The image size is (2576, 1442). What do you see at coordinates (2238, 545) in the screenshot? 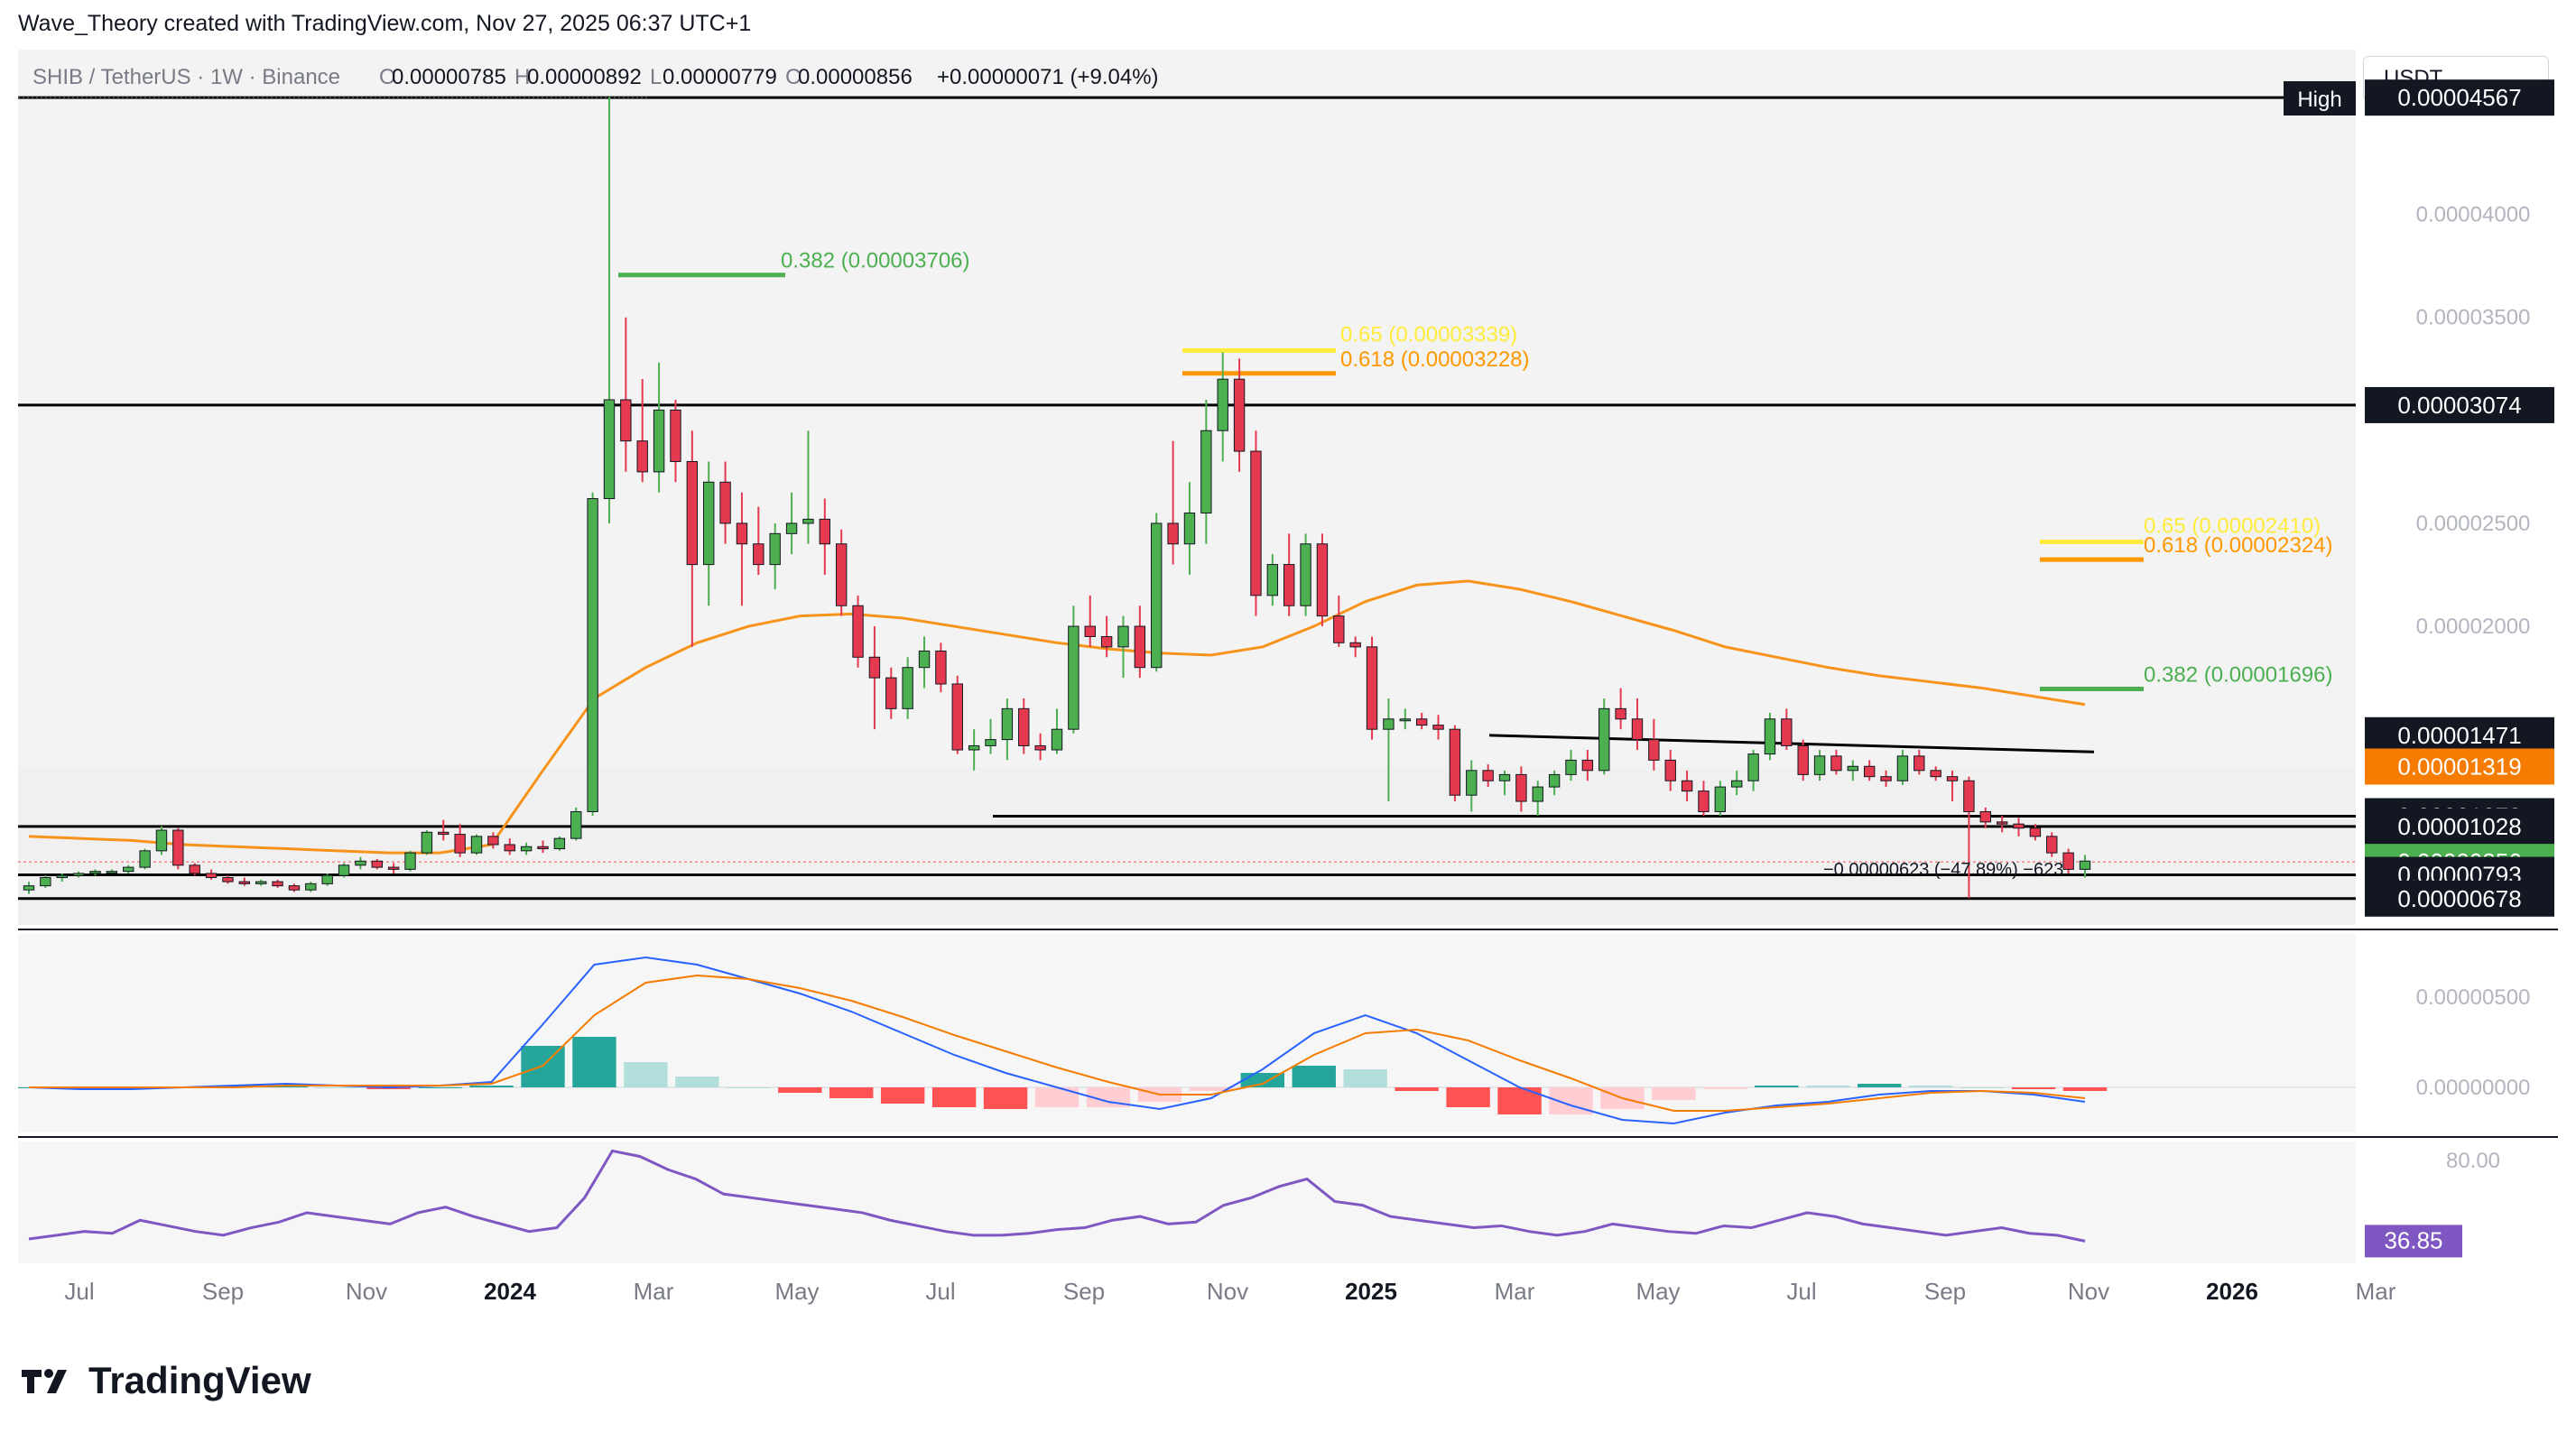
I see `fib-level-label: 0.618 (0.00002324)` at bounding box center [2238, 545].